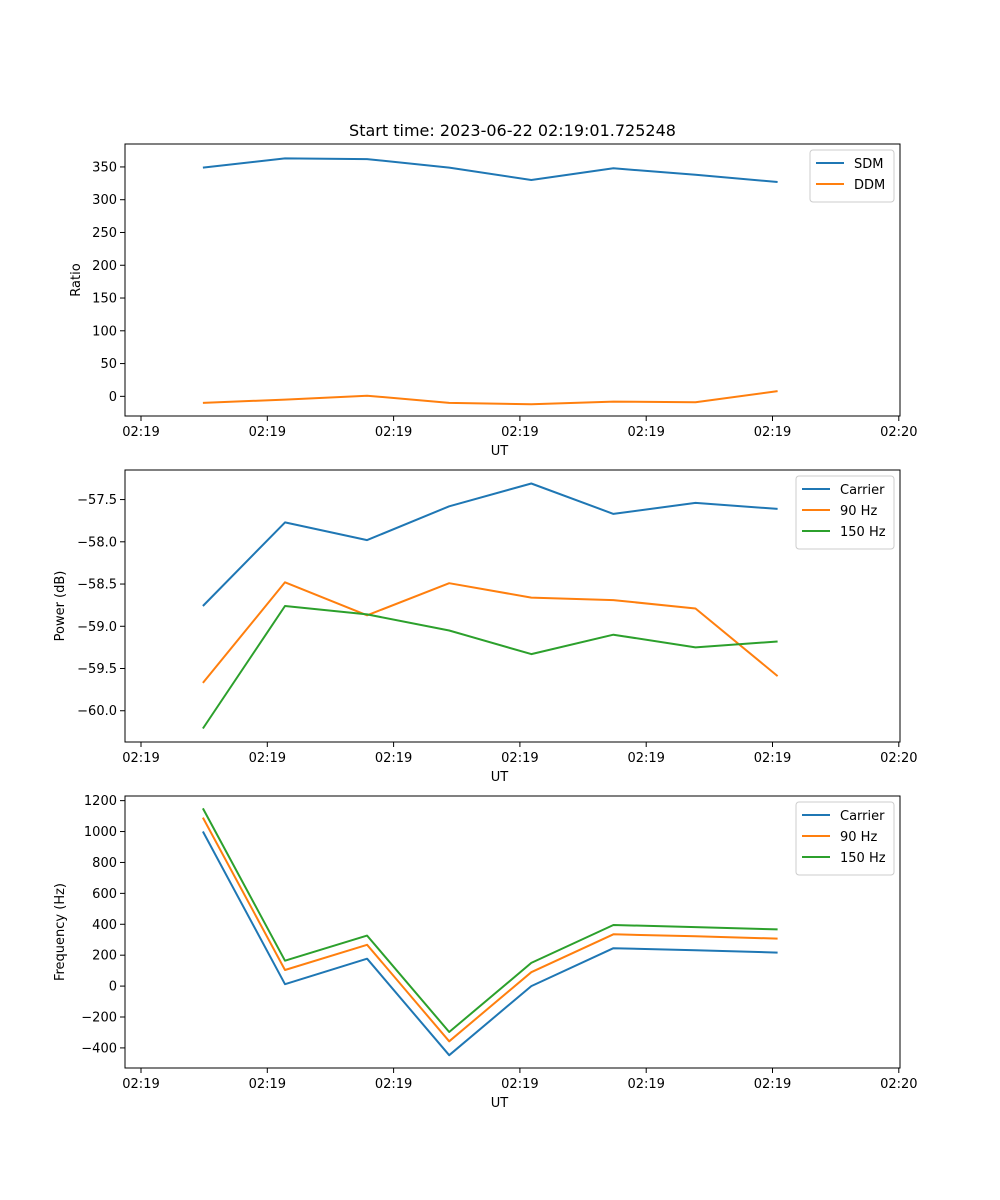 Image resolution: width=1000 pixels, height=1200 pixels. What do you see at coordinates (104, 299) in the screenshot?
I see `y-tick-label: 150` at bounding box center [104, 299].